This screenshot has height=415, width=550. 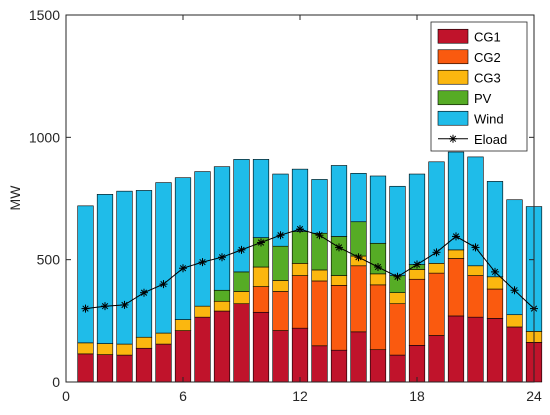 I want to click on legend-label-pv: PV, so click(x=483, y=98).